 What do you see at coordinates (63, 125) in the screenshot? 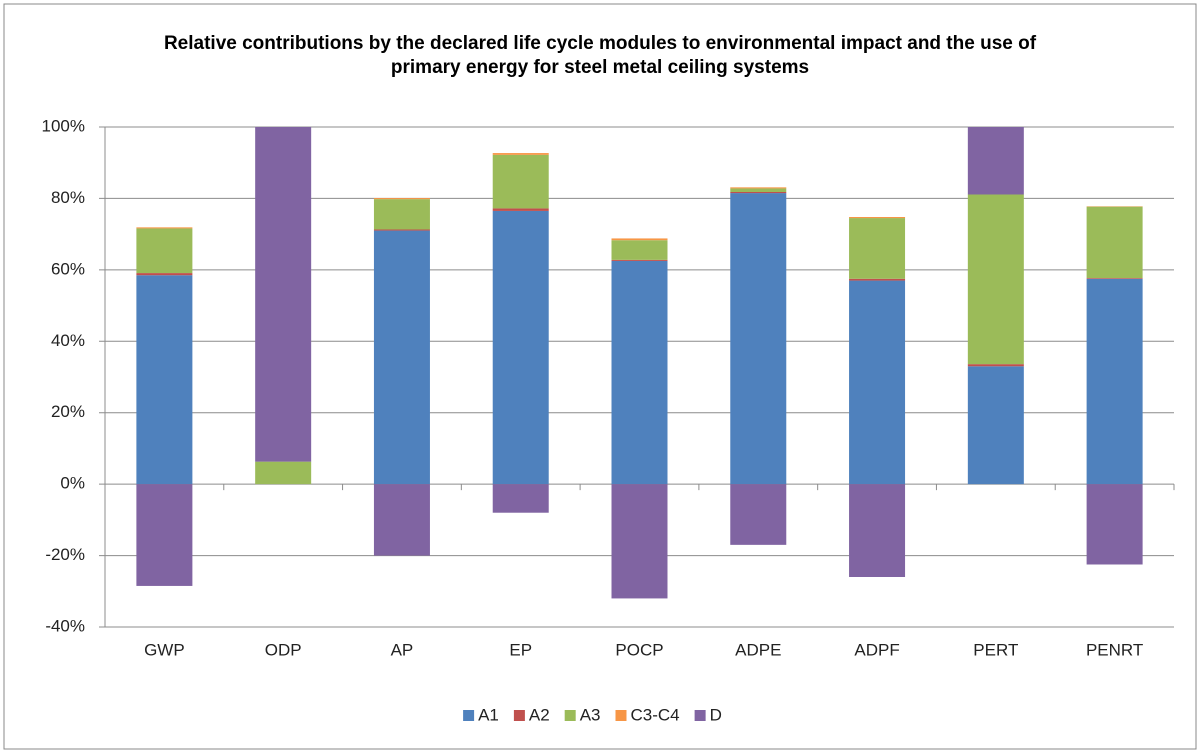
I see `y-tick-label: 100%` at bounding box center [63, 125].